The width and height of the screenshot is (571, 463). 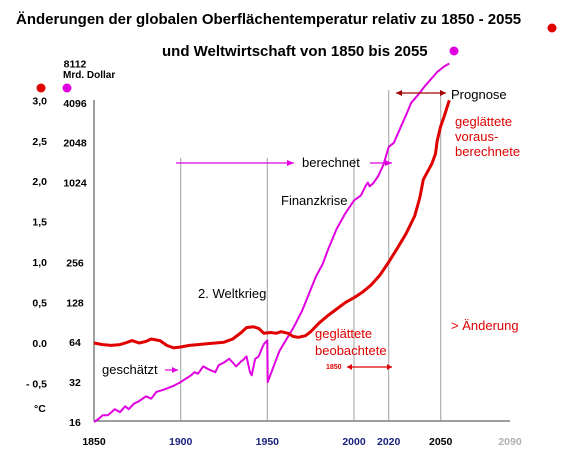 What do you see at coordinates (39, 304) in the screenshot?
I see `temperature-tick-label: 0,5` at bounding box center [39, 304].